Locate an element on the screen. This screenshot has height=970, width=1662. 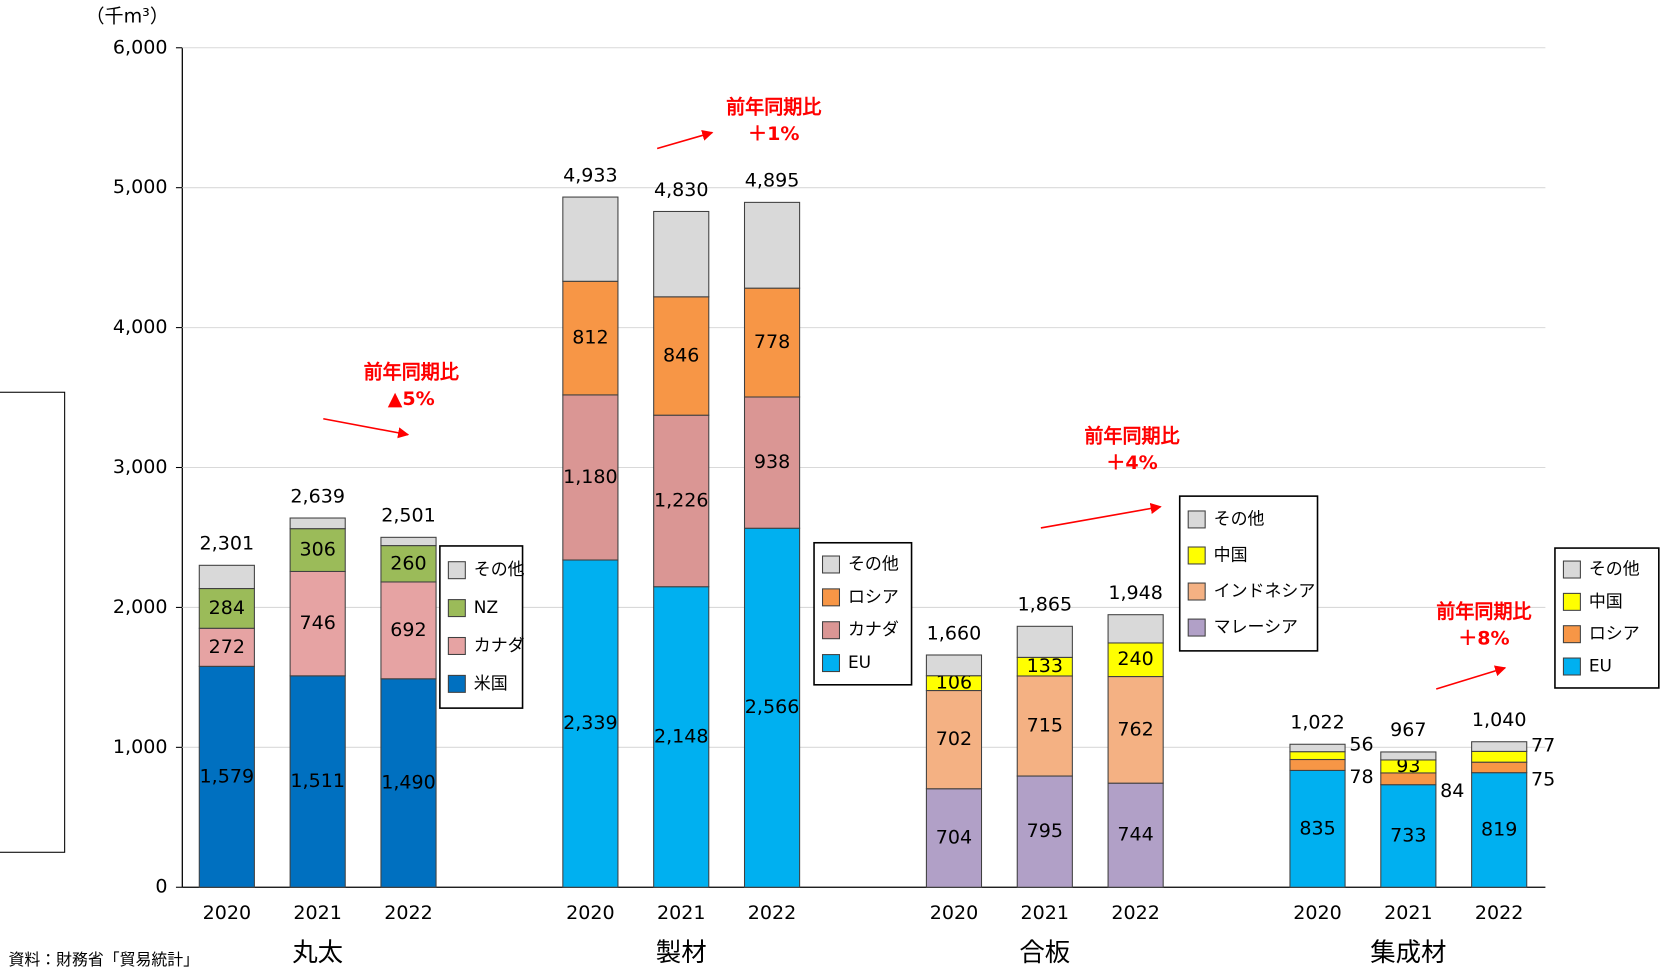
value-label: 938 is located at coordinates (772, 462).